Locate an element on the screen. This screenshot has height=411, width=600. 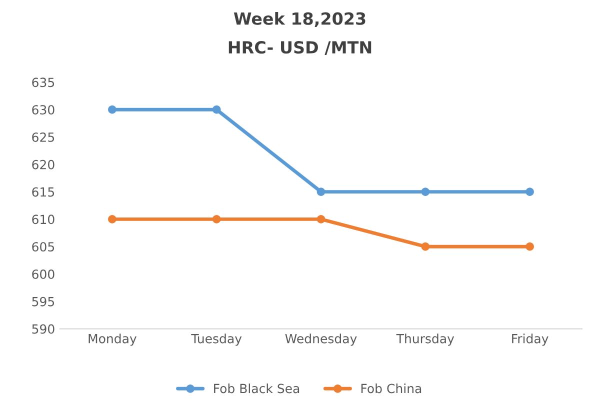
y-tick-label: 610 is located at coordinates (43, 219).